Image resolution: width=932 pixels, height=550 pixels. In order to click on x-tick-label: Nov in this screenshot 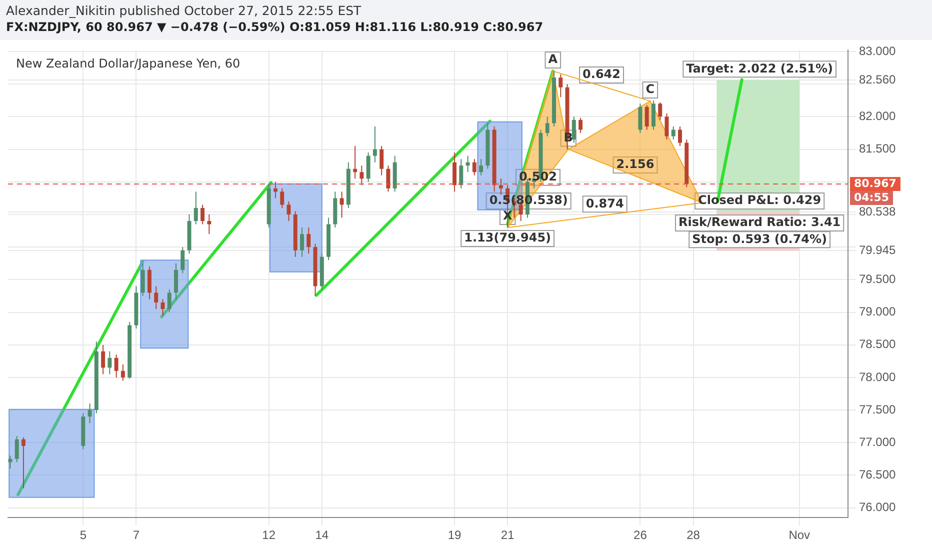, I will do `click(799, 535)`.